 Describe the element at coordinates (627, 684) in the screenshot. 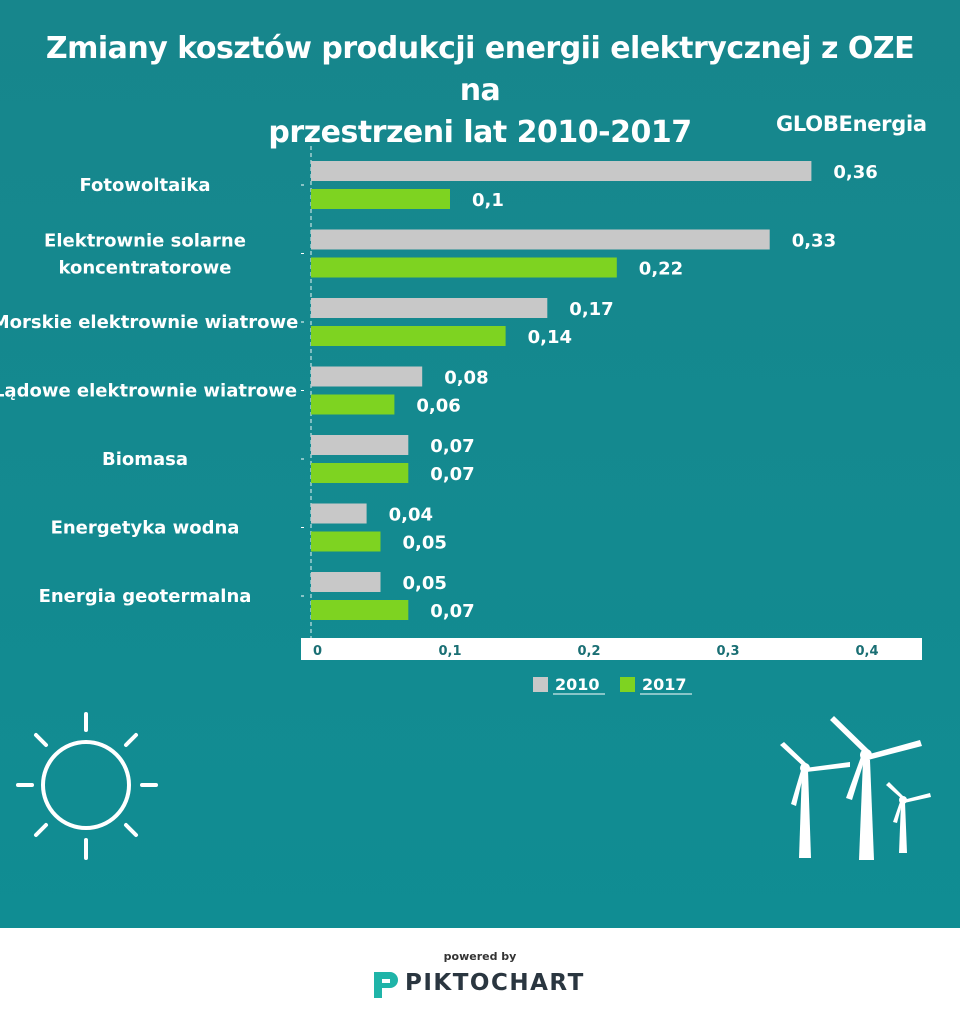

I see `legend-swatch-2017` at that location.